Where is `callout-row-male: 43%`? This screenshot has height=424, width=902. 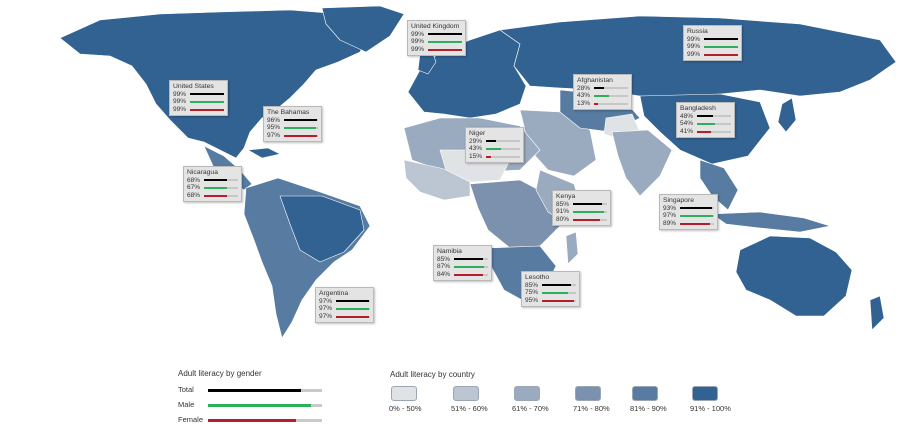 callout-row-male: 43% is located at coordinates (494, 149).